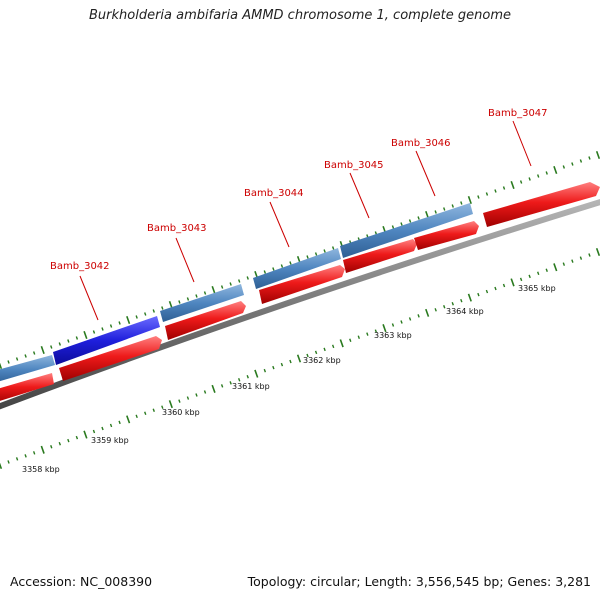  Describe the element at coordinates (177, 228) in the screenshot. I see `gene-label-bamb-3043: Bamb_3043` at that location.